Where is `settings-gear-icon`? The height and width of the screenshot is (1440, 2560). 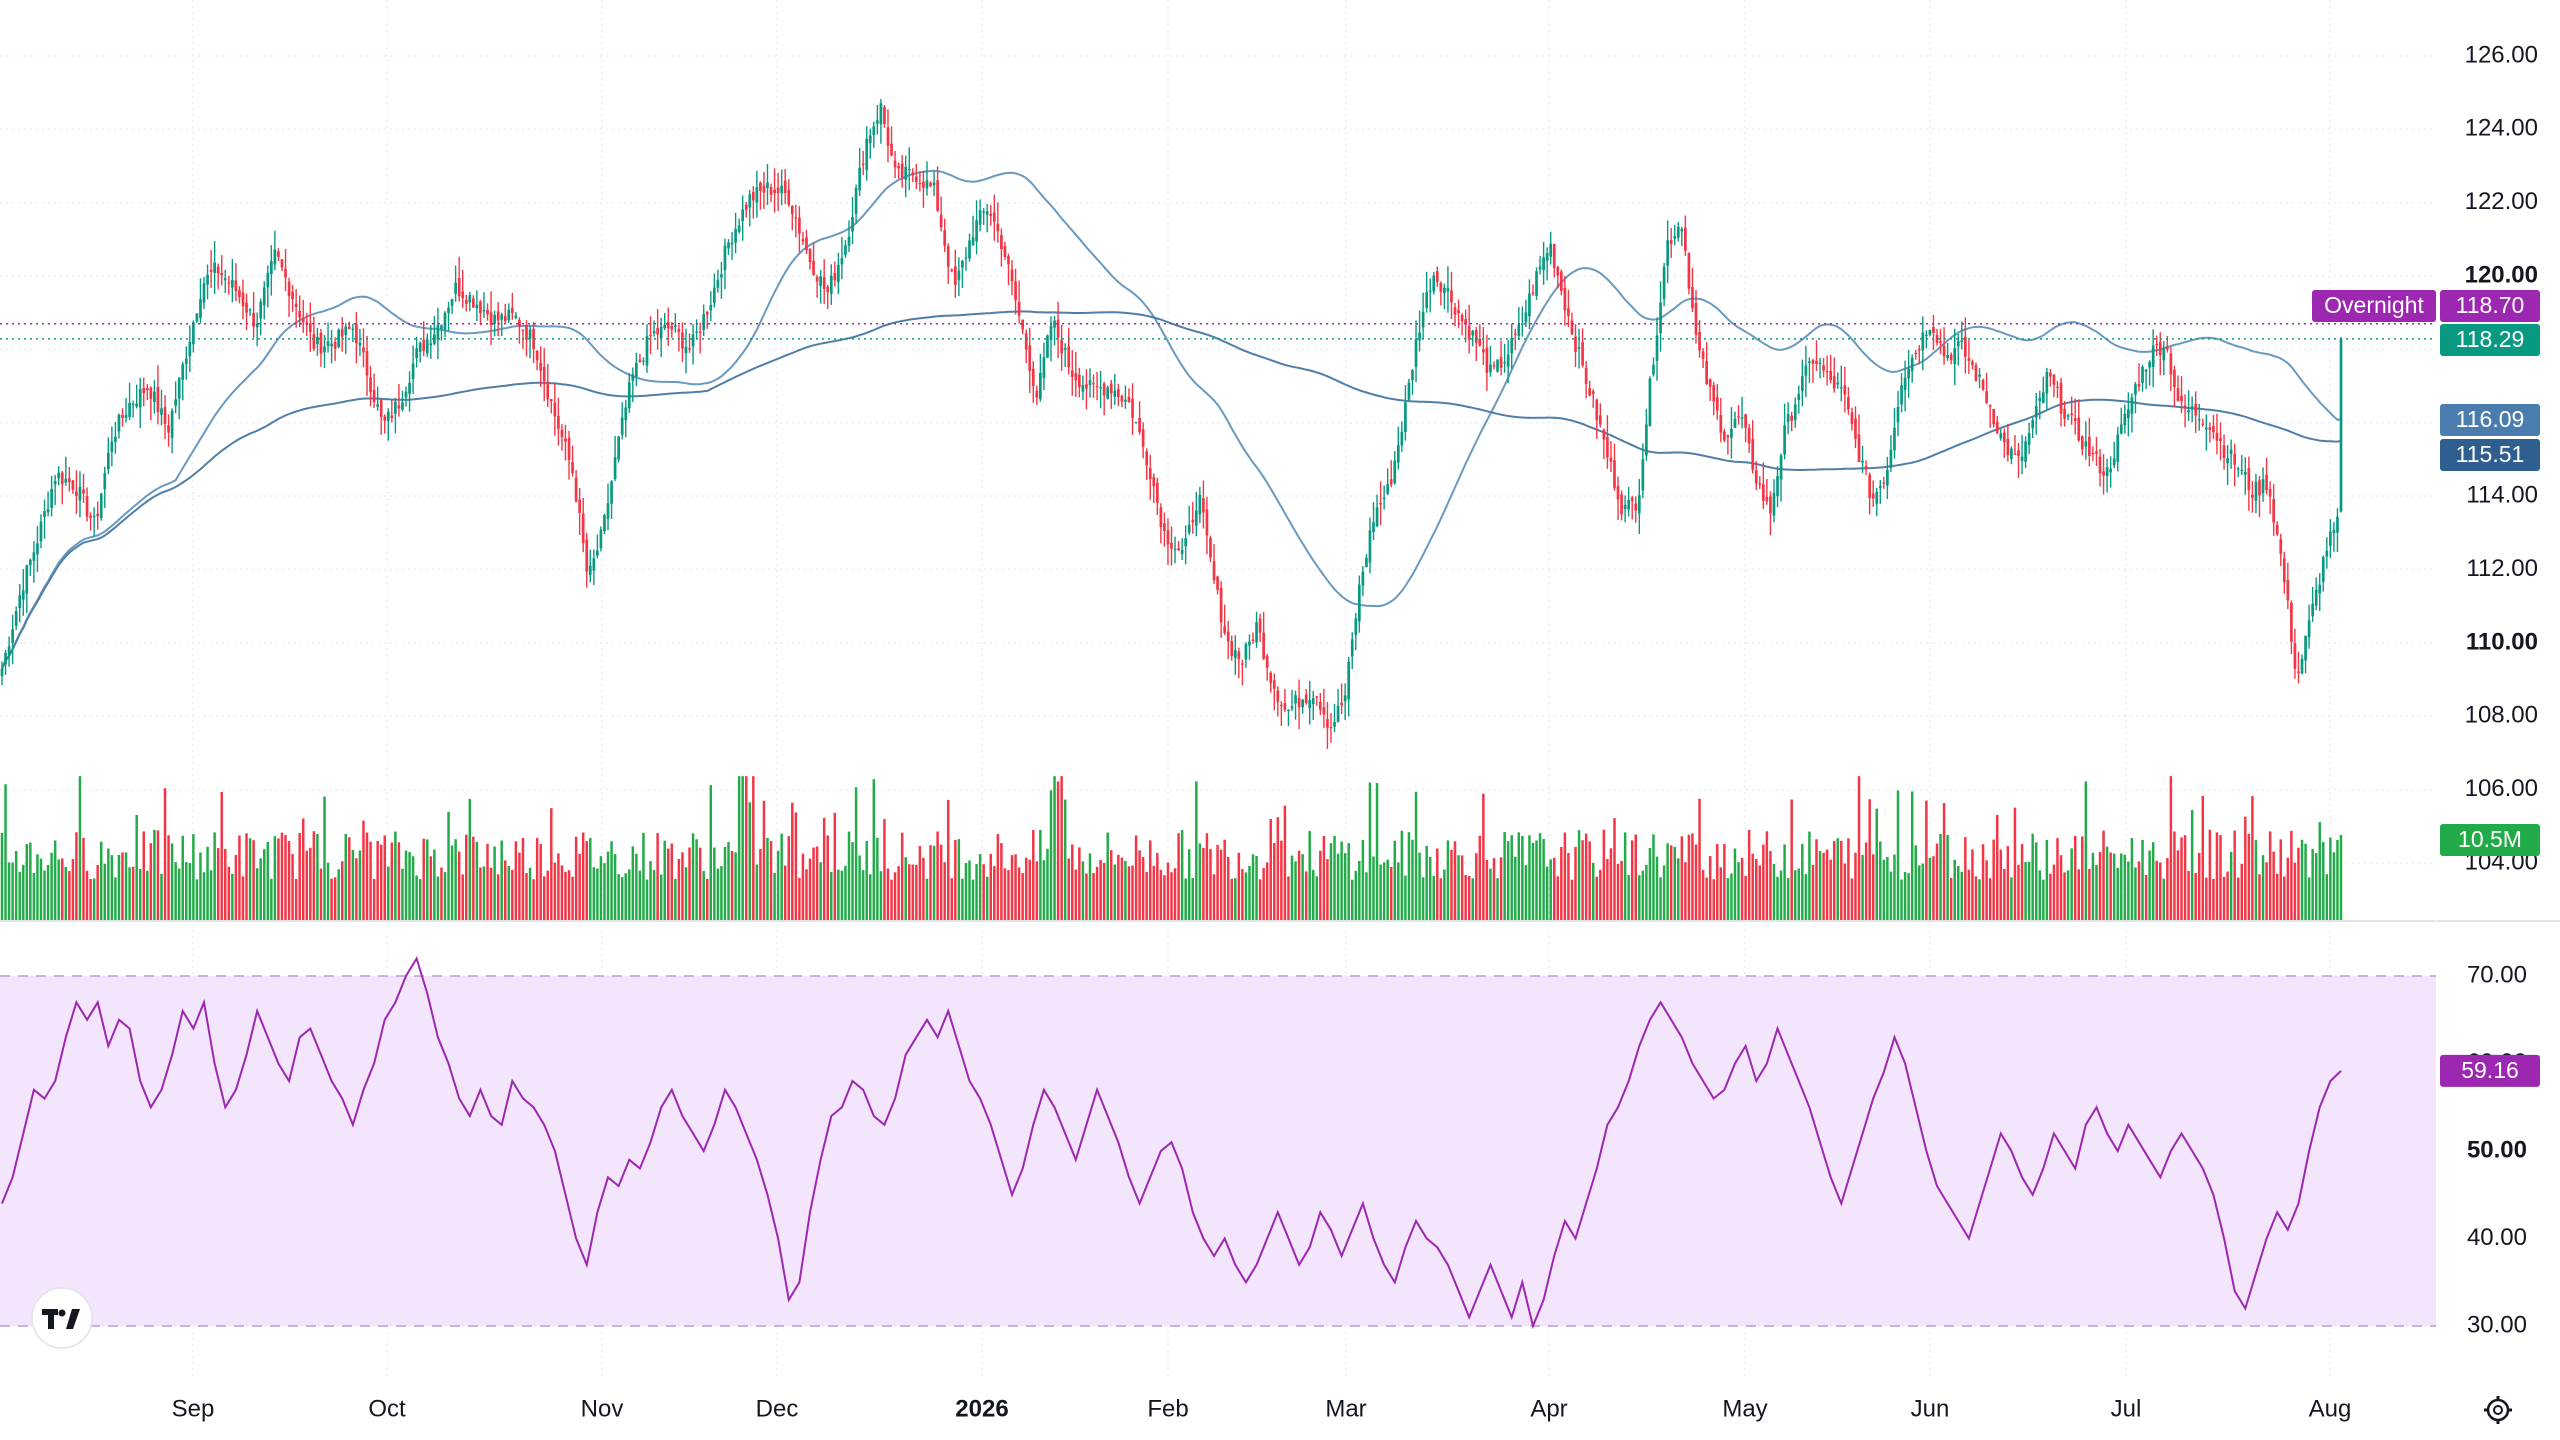 settings-gear-icon is located at coordinates (2498, 1410).